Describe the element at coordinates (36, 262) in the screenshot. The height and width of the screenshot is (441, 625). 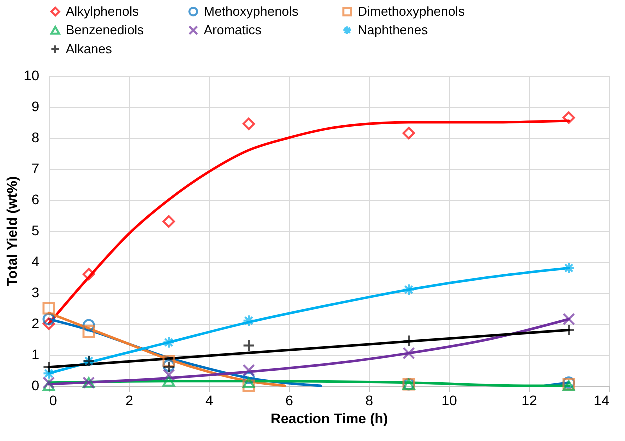
I see `y-tick-label: 4` at that location.